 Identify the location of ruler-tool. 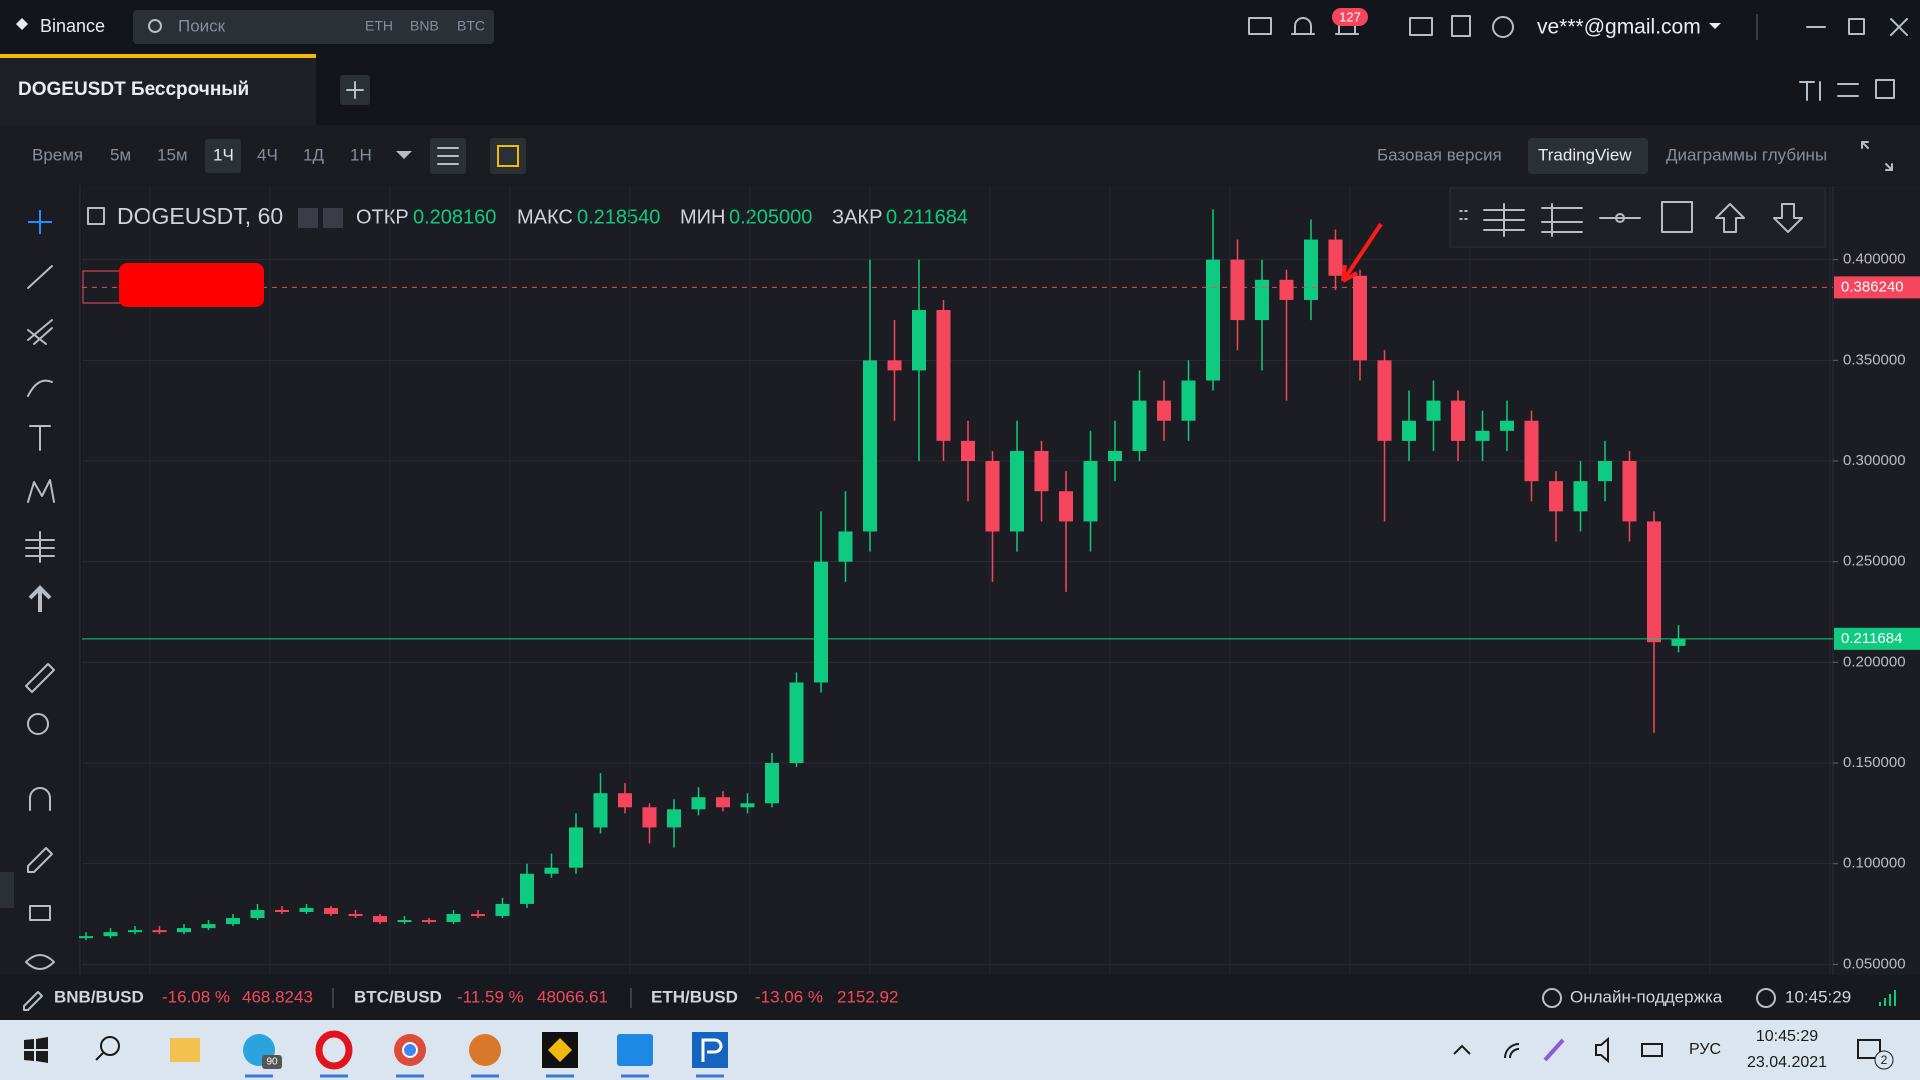
(40, 678).